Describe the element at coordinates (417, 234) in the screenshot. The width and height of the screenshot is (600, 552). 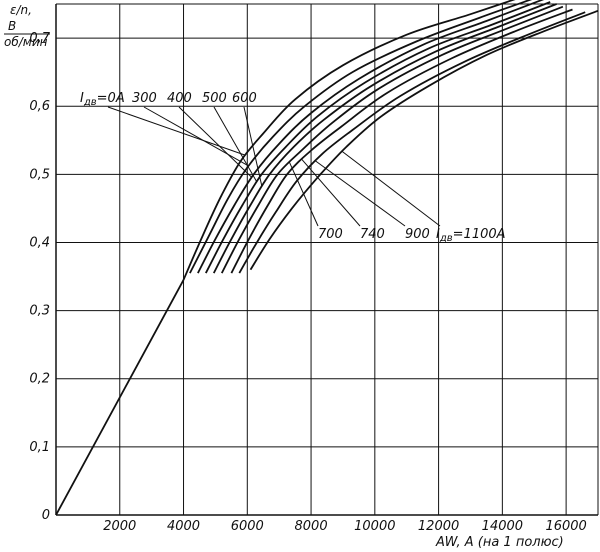
I see `curve-label: 900` at that location.